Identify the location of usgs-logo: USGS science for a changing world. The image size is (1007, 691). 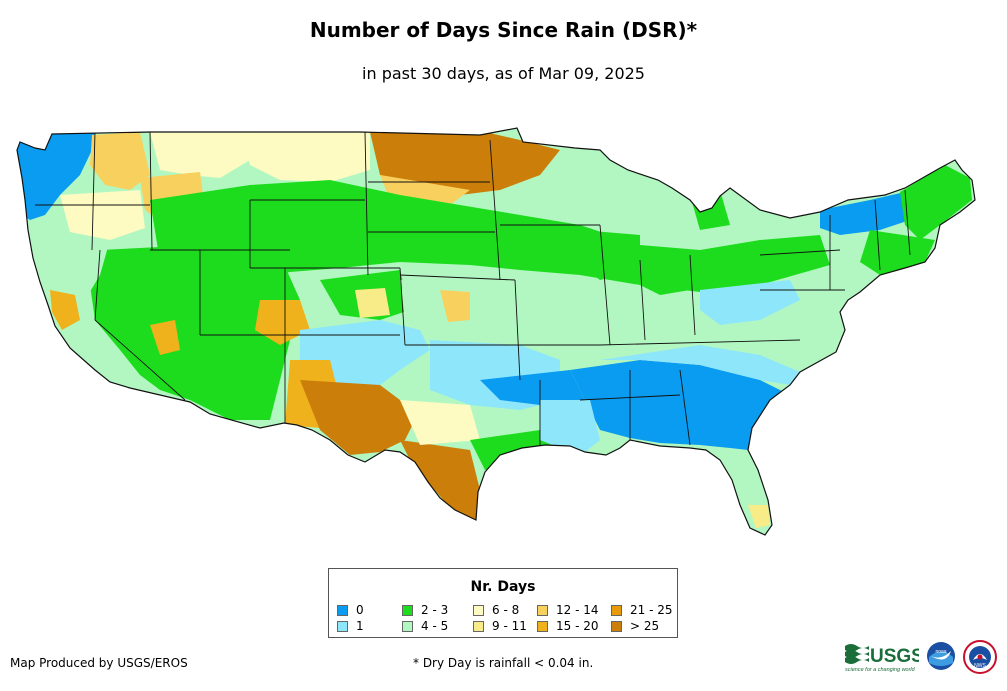
(882, 658).